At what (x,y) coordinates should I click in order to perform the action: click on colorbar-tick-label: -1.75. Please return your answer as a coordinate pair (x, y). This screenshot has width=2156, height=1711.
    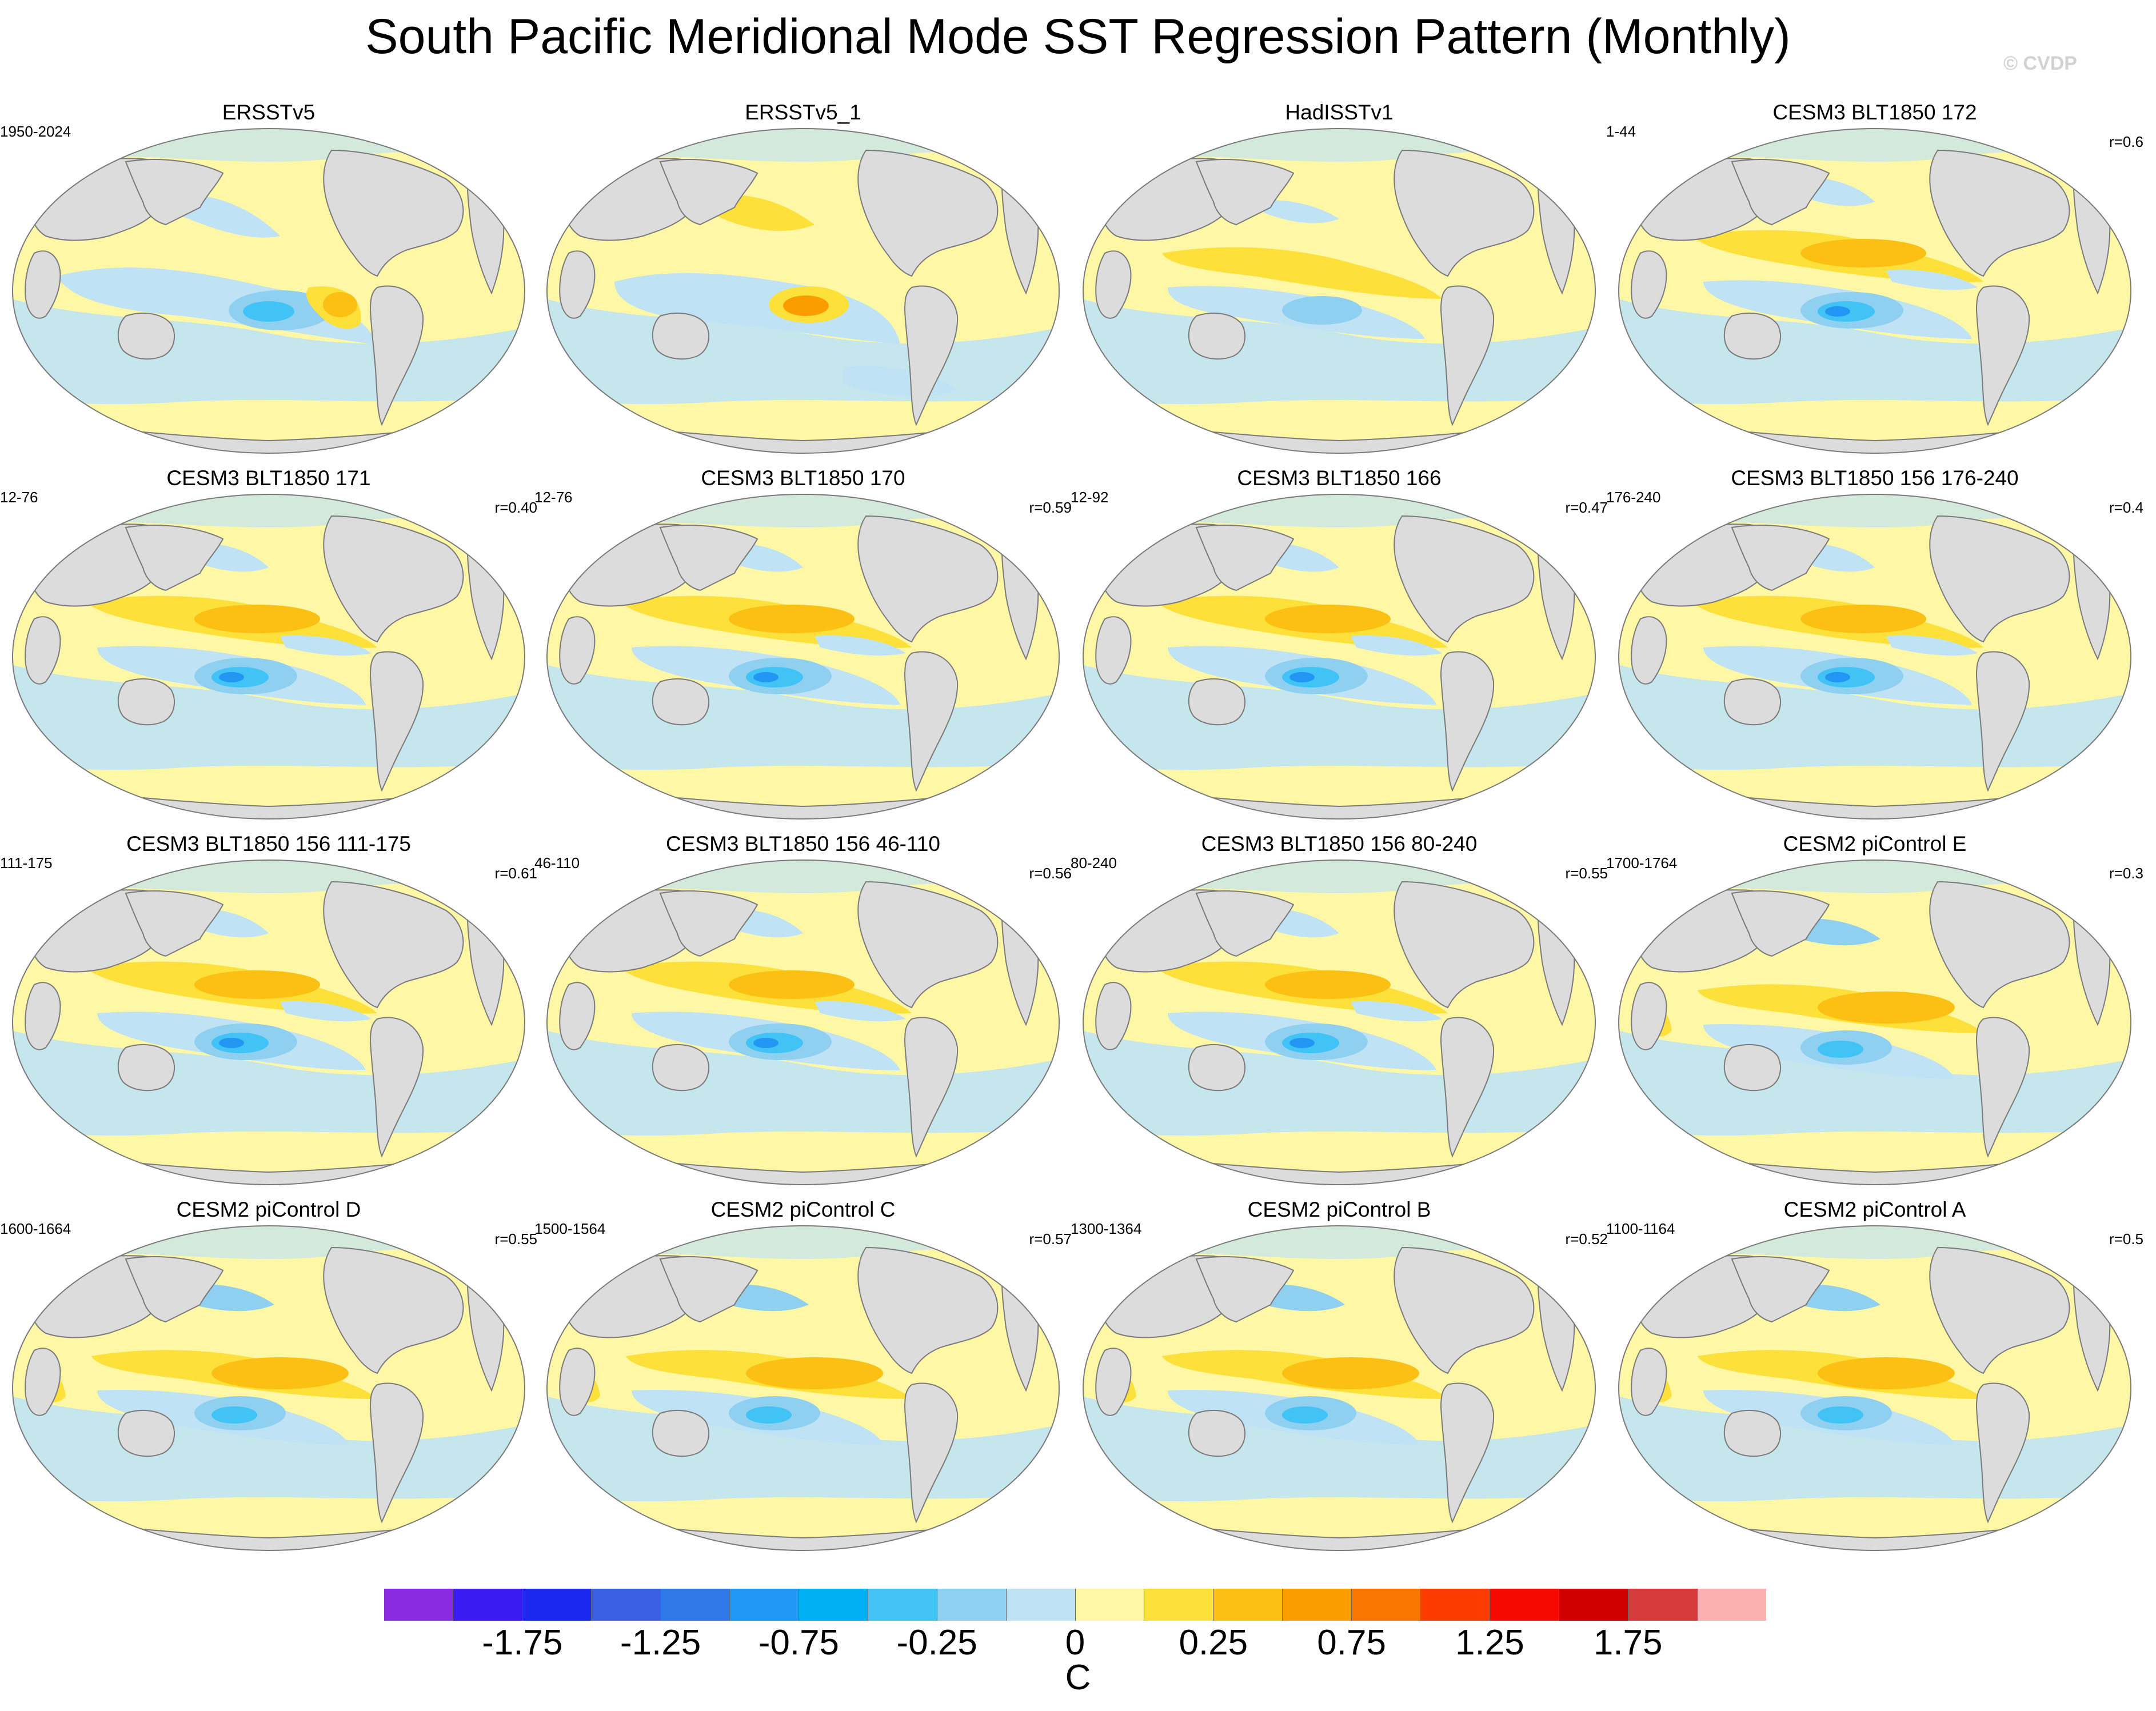
    Looking at the image, I should click on (522, 1642).